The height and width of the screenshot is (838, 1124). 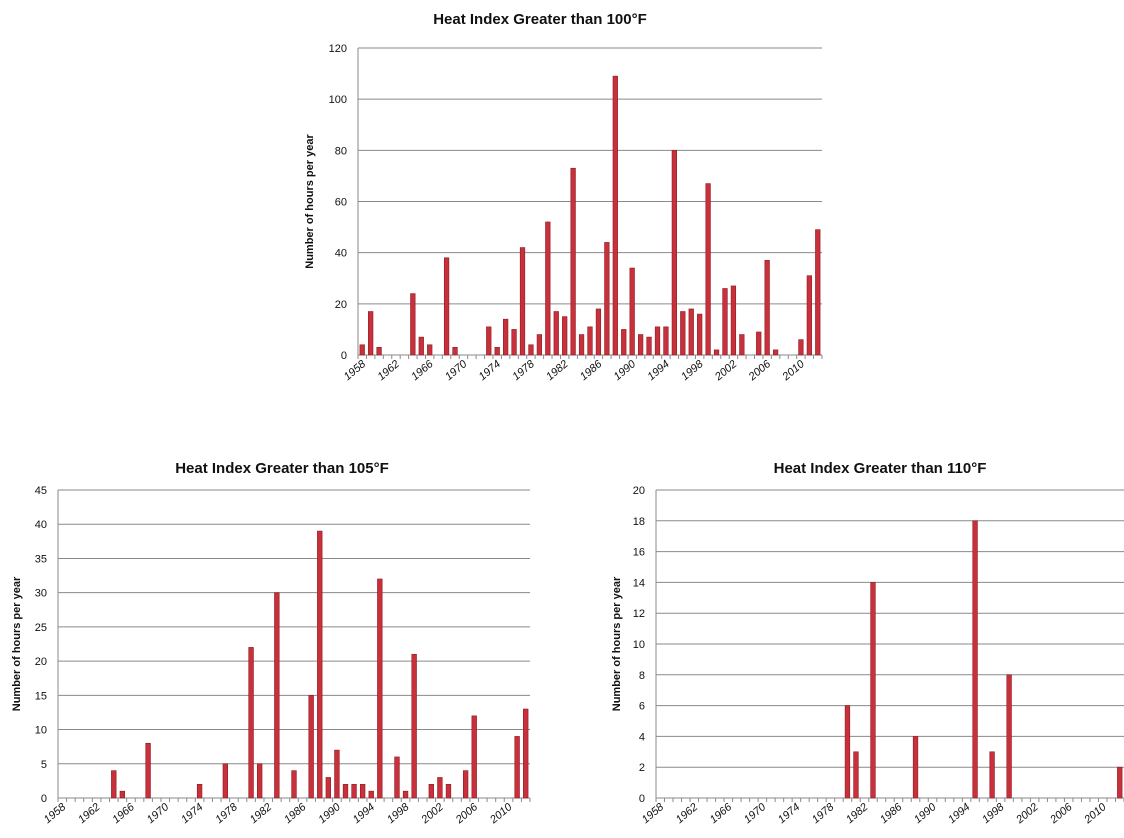 I want to click on bar-1969, so click(x=455, y=351).